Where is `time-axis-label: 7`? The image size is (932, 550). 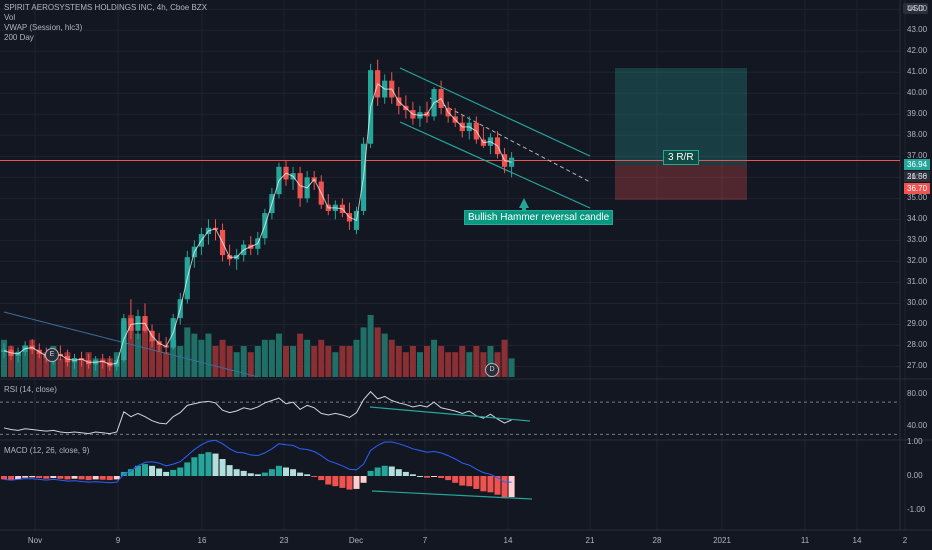 time-axis-label: 7 is located at coordinates (425, 540).